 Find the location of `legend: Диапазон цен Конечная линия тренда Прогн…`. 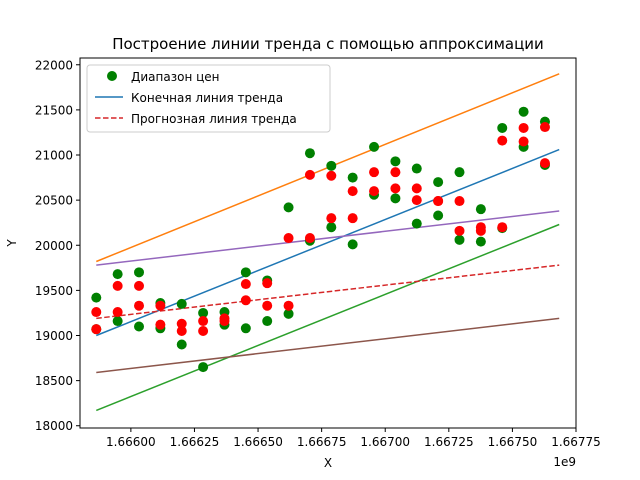

legend: Диапазон цен Конечная линия тренда Прогн… is located at coordinates (208, 98).